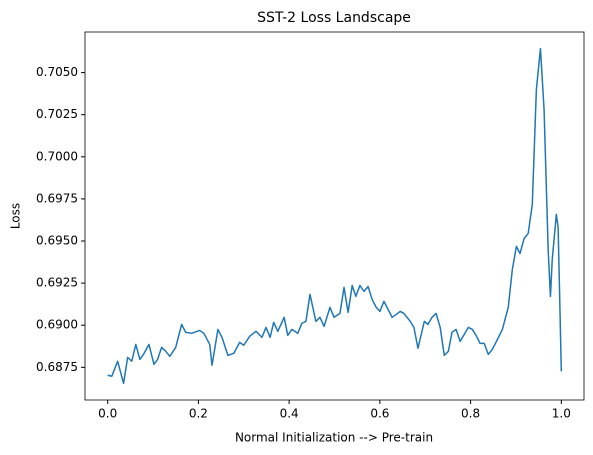  Describe the element at coordinates (470, 414) in the screenshot. I see `x-tick-label: 0.8` at that location.